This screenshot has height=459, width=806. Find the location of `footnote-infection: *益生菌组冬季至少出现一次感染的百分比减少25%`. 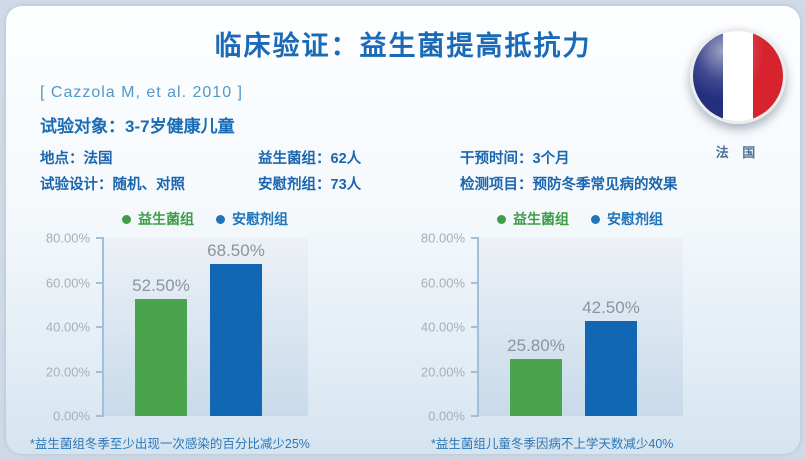

footnote-infection: *益生菌组冬季至少出现一次感染的百分比减少25% is located at coordinates (170, 444).